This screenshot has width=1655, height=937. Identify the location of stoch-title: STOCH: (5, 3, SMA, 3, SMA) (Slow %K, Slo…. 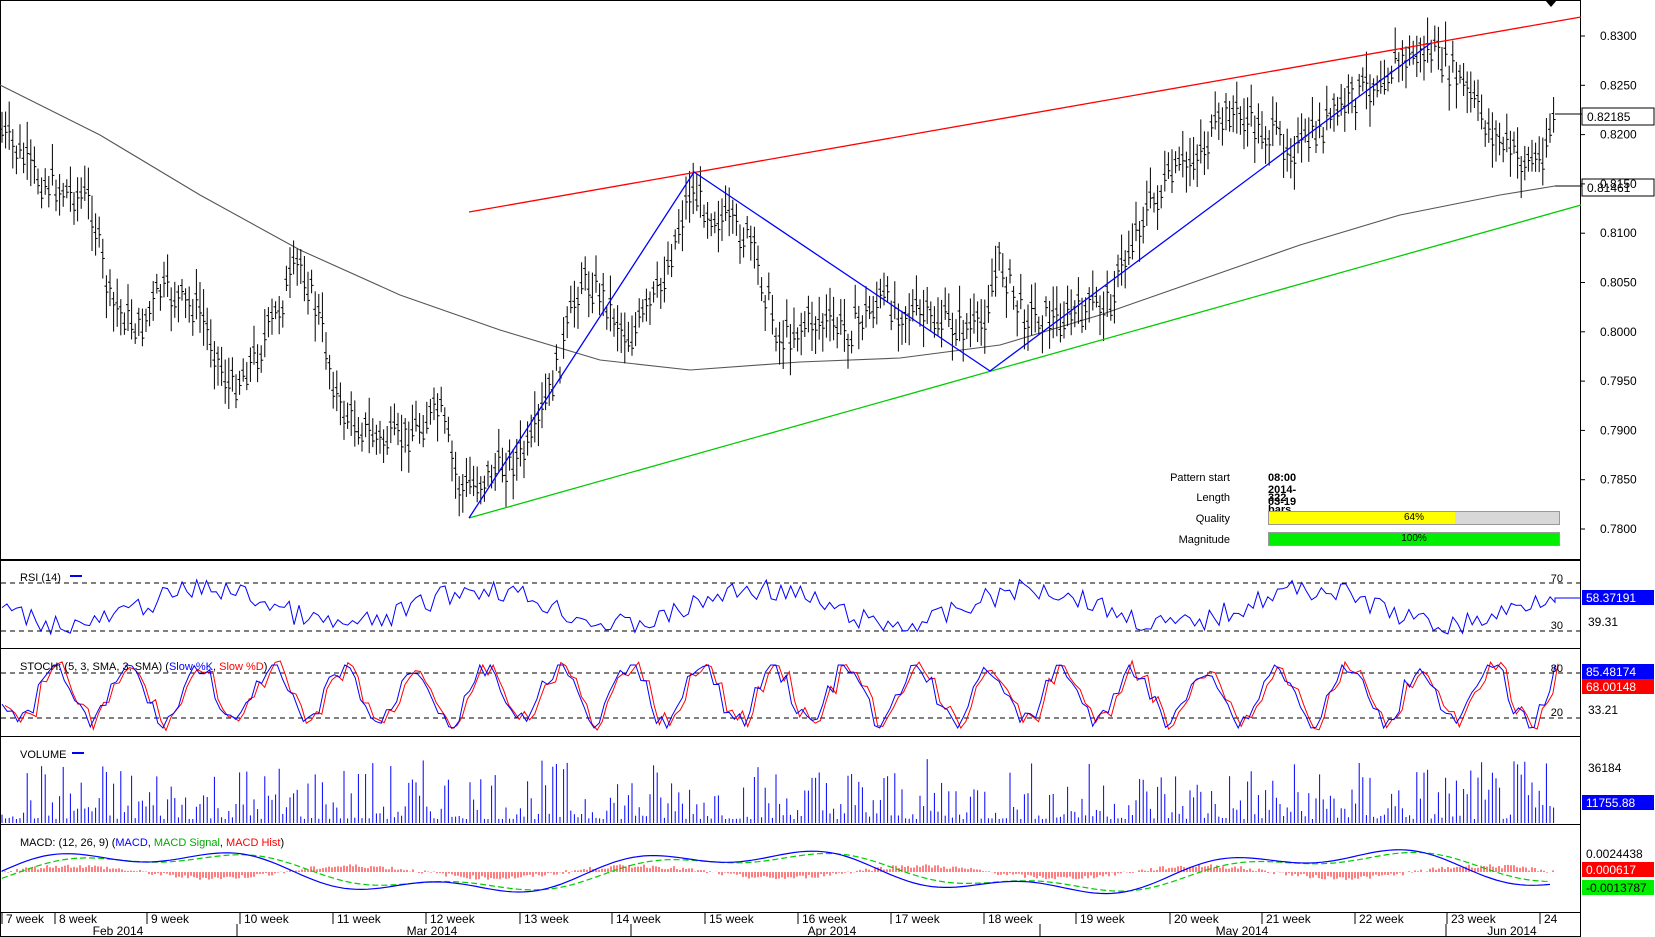
(143, 667).